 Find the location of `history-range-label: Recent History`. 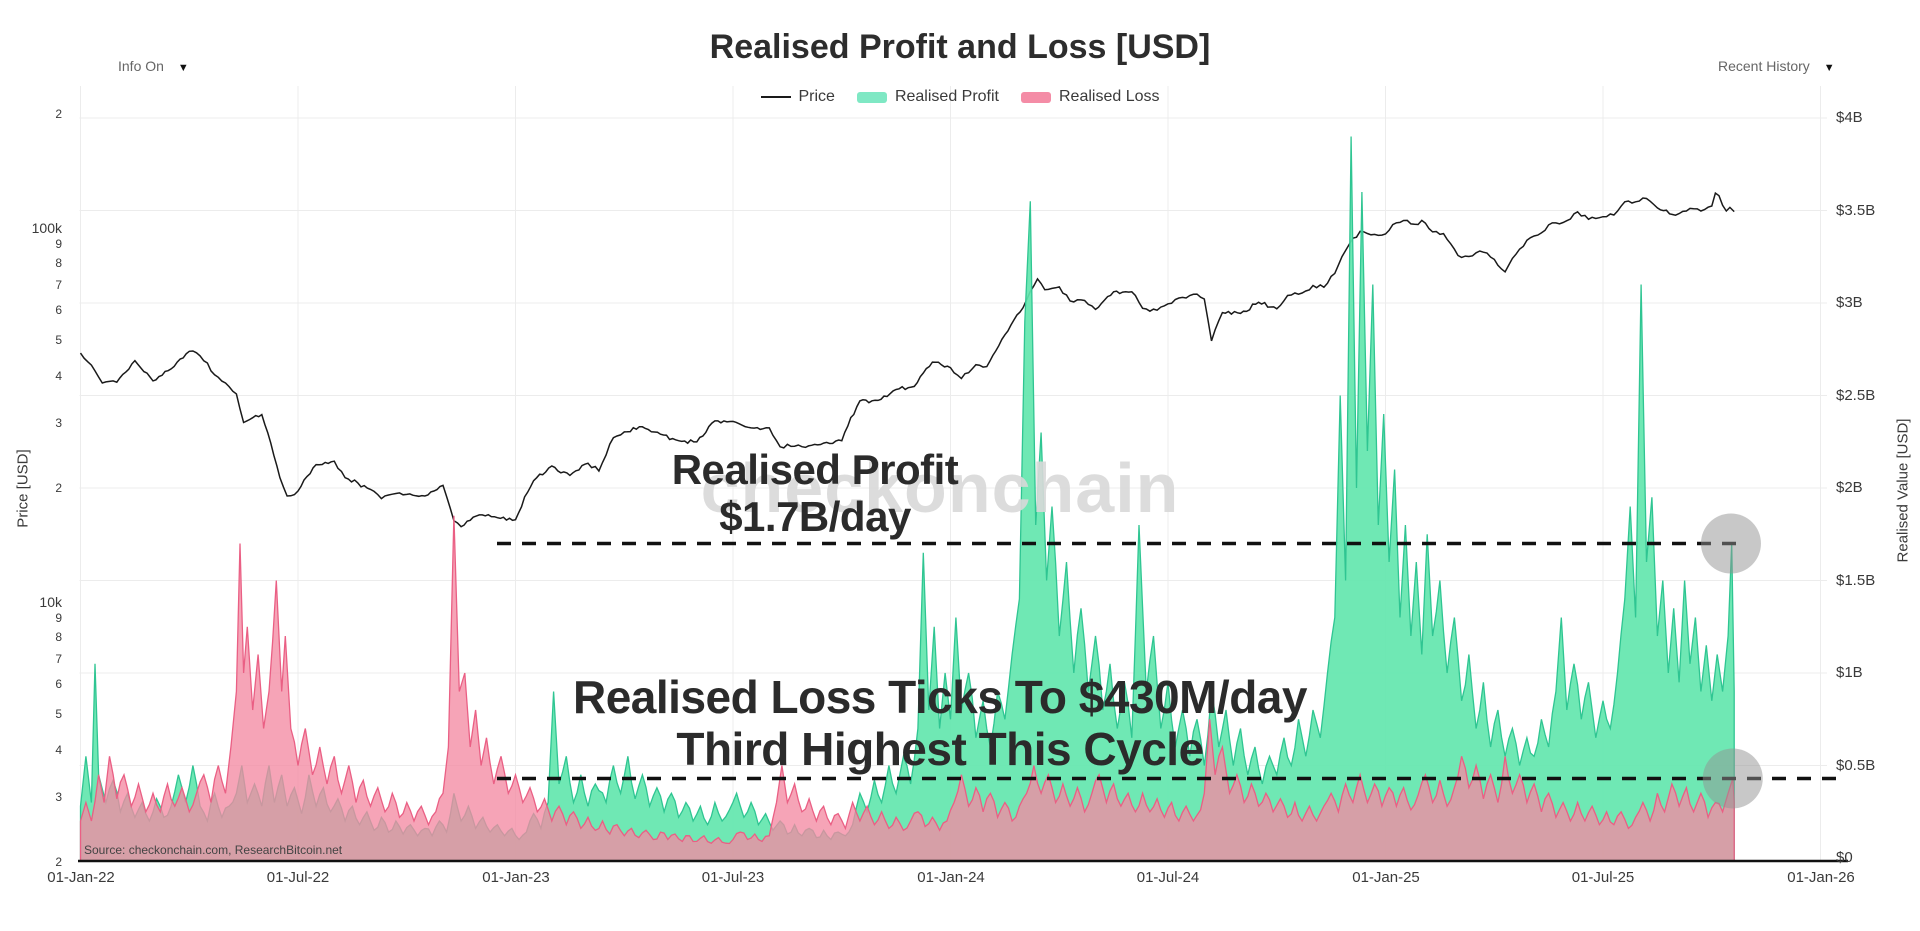

history-range-label: Recent History is located at coordinates (1764, 66).